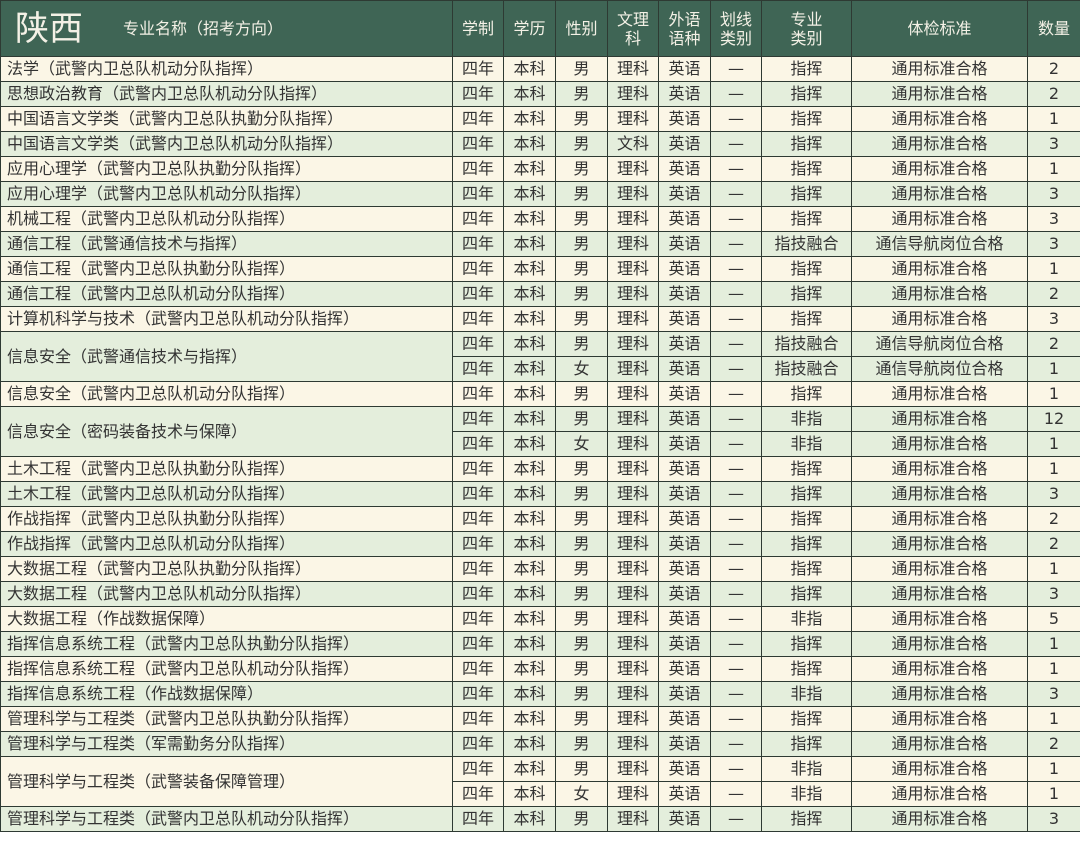 Image resolution: width=1080 pixels, height=855 pixels. What do you see at coordinates (226, 244) in the screenshot?
I see `major-name: 通信工程（武警通信技术与指挥）` at bounding box center [226, 244].